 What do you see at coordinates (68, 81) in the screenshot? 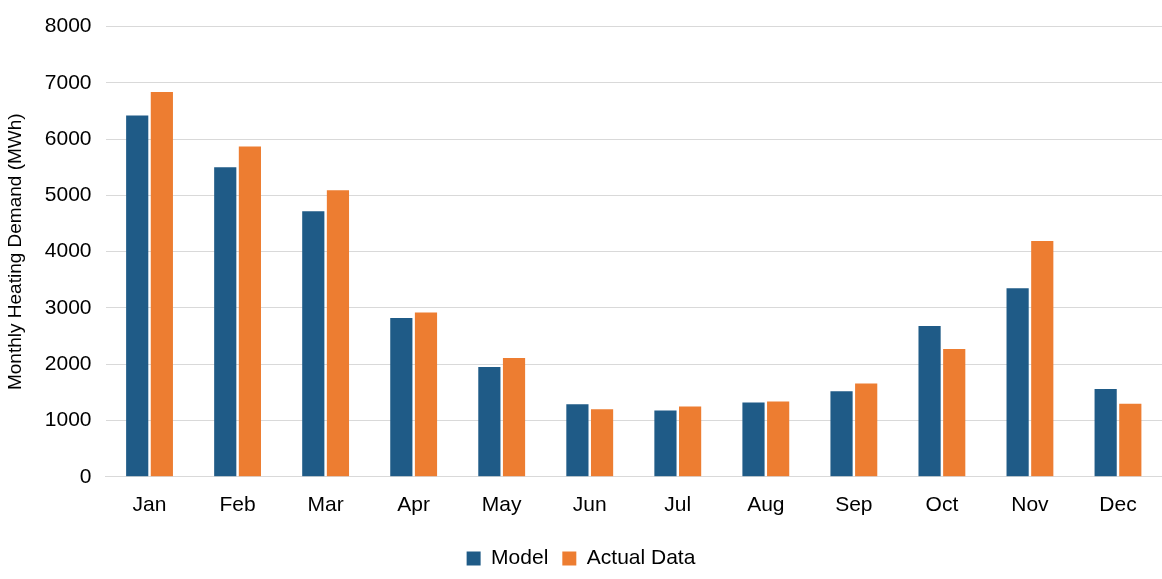
I see `y-tick-label: 7000` at bounding box center [68, 81].